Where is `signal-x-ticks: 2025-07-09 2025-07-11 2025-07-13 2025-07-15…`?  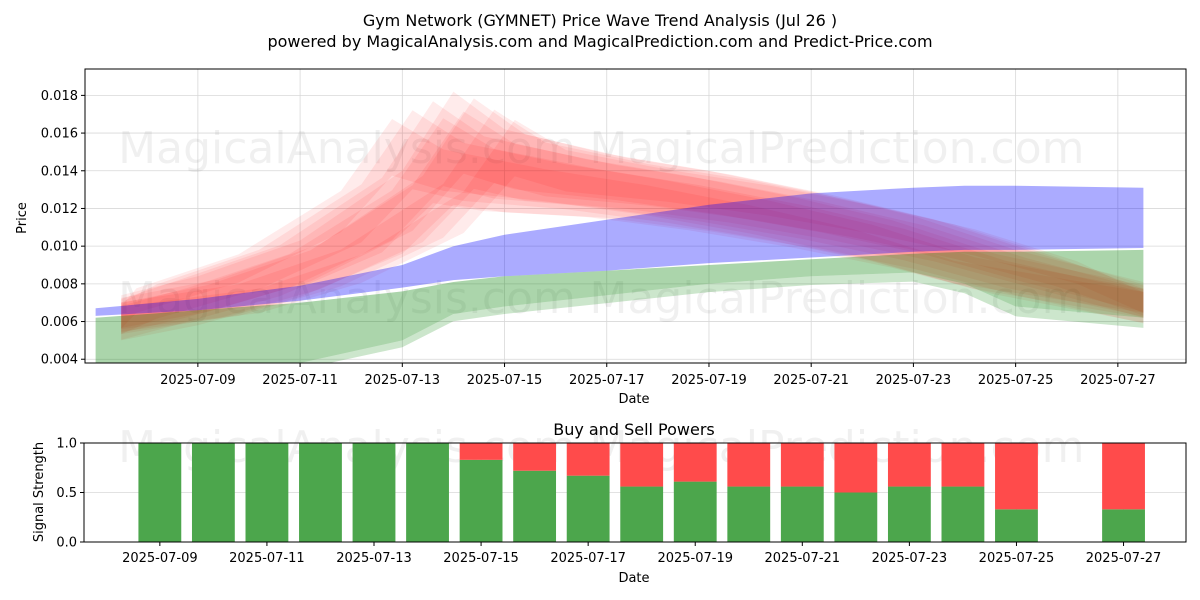
signal-x-ticks: 2025-07-09 2025-07-11 2025-07-13 2025-07-15… is located at coordinates (641, 554).